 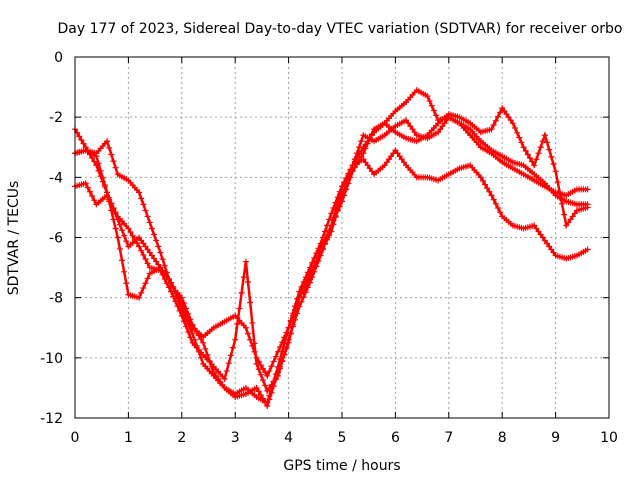 I want to click on y-tick-label: -2, so click(x=56, y=118).